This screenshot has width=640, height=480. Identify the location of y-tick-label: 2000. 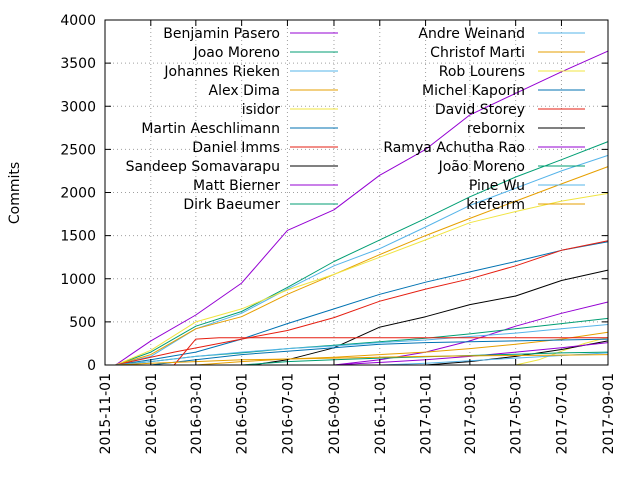
(78, 194).